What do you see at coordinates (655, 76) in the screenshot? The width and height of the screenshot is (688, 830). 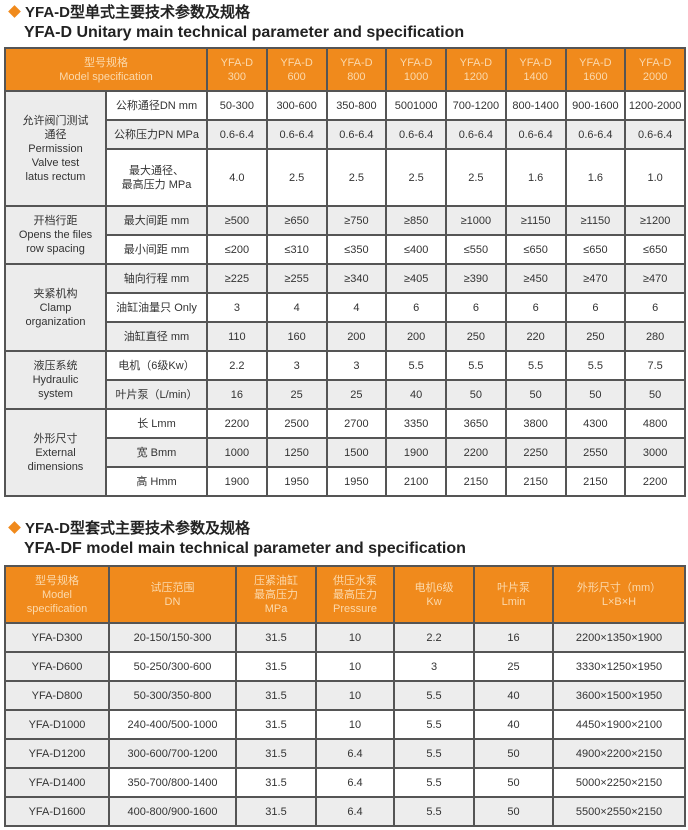 I see `cell-text-line: 2000` at bounding box center [655, 76].